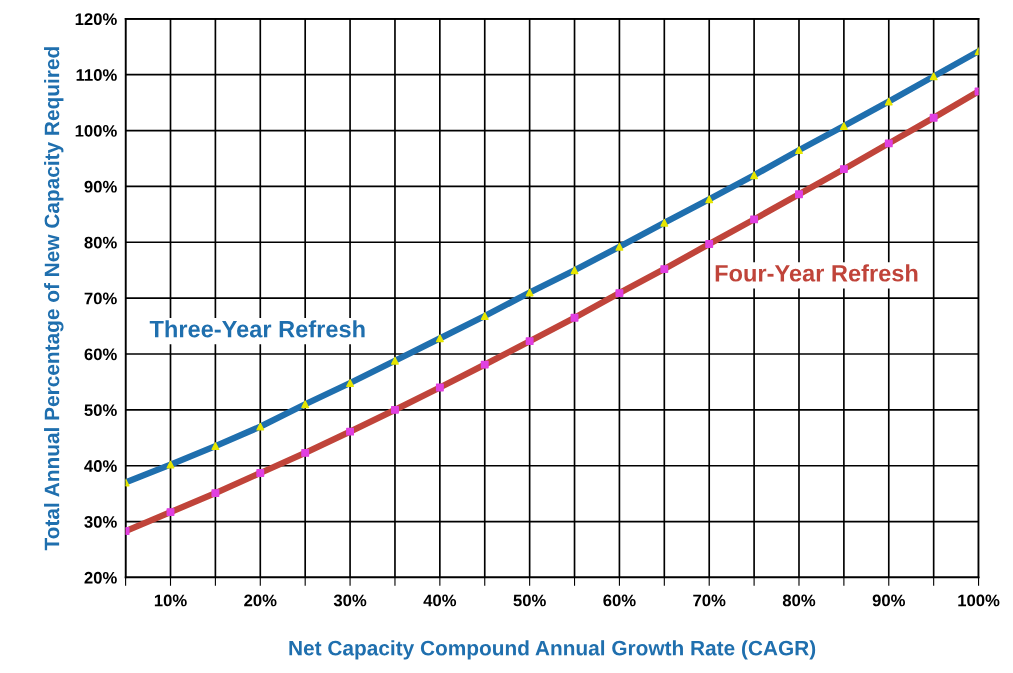 The image size is (1013, 673). Describe the element at coordinates (799, 600) in the screenshot. I see `x-tick-label: 80%` at that location.